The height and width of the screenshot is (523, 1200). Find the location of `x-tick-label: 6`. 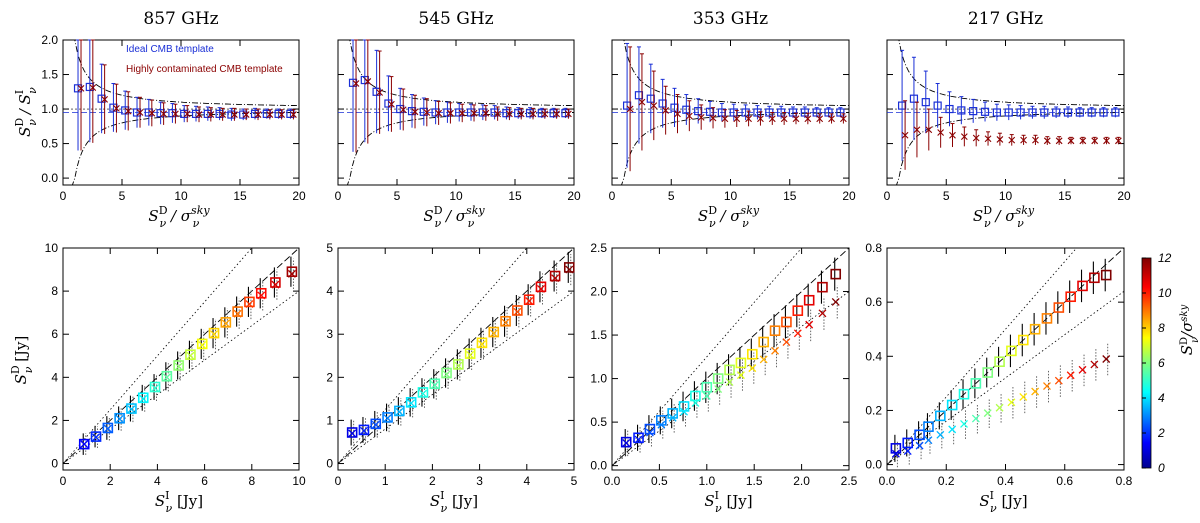

x-tick-label: 6 is located at coordinates (204, 481).